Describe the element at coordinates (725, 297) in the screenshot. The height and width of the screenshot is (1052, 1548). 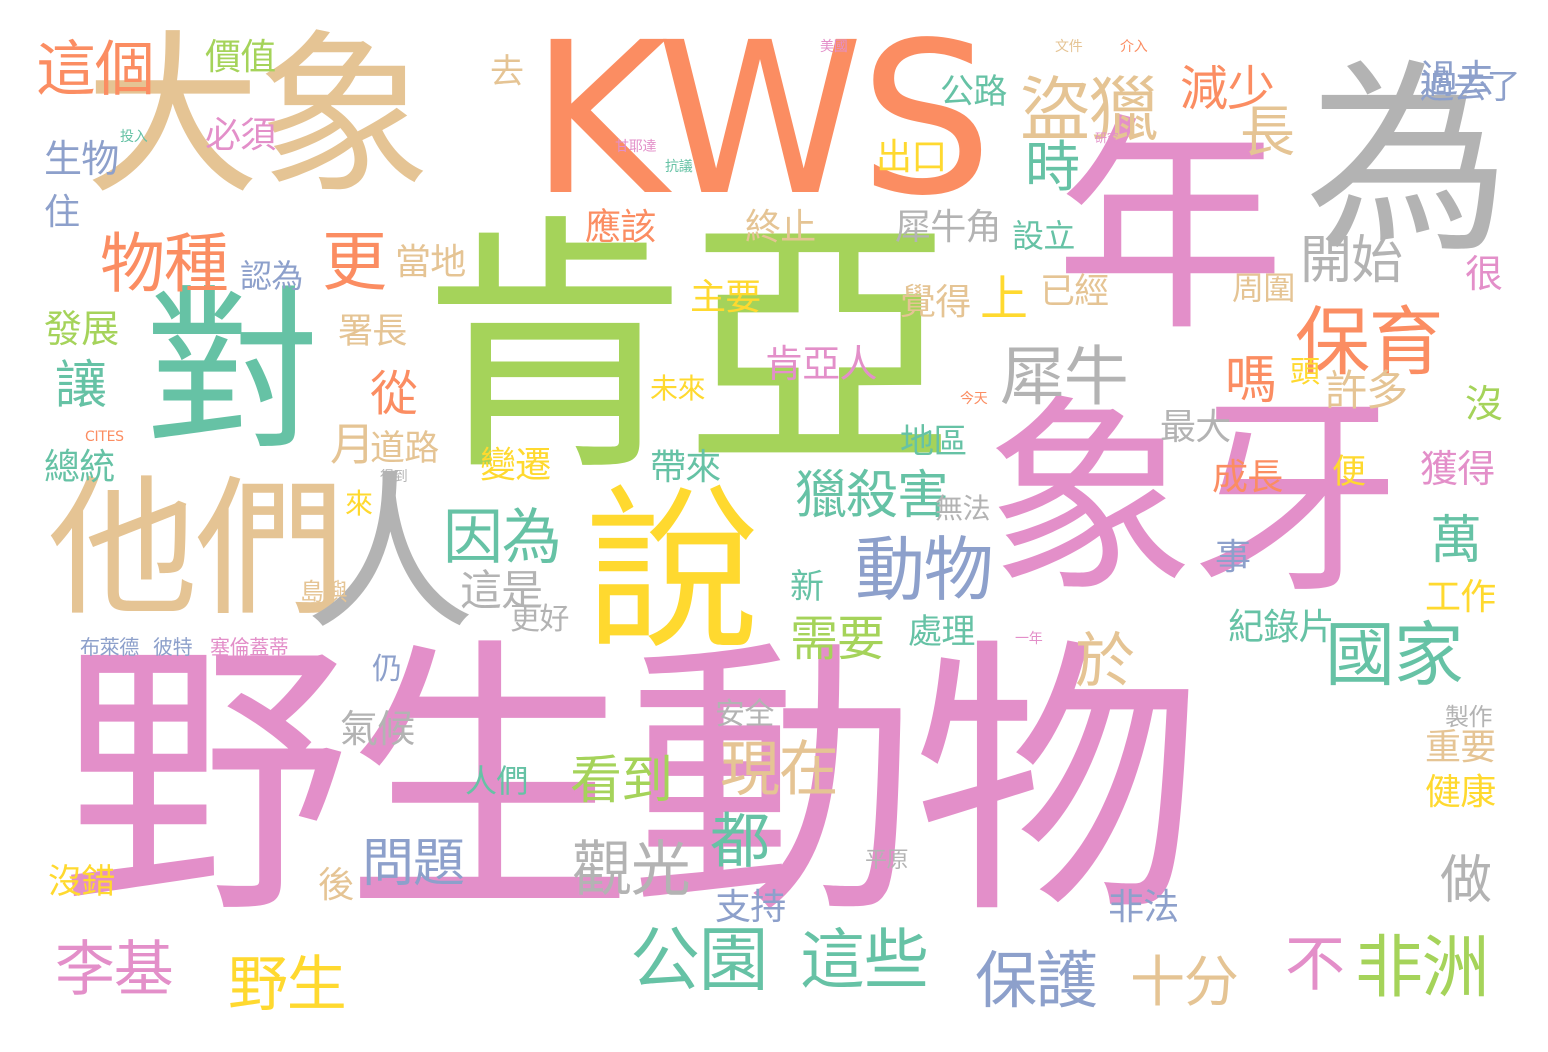
I see `cloud-word: 主要` at that location.